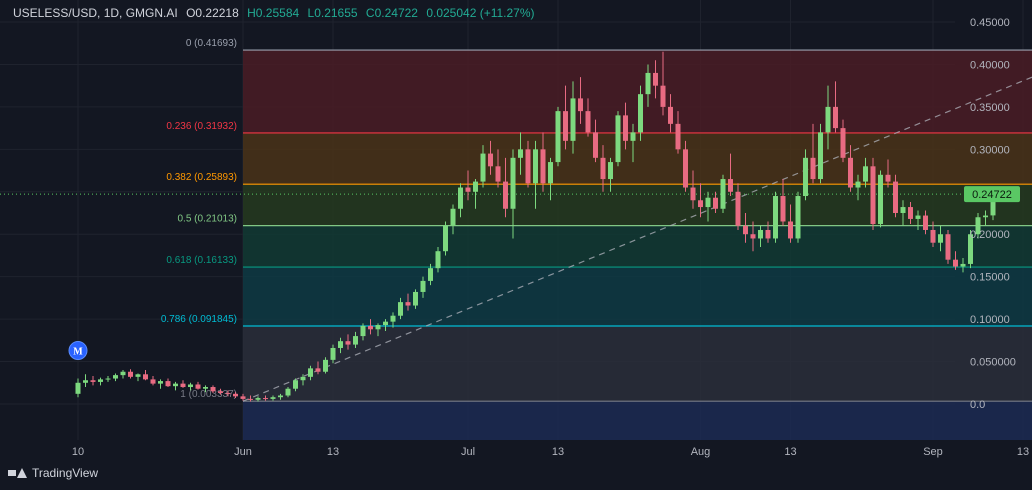  I want to click on high-value: H0.25584, so click(273, 13).